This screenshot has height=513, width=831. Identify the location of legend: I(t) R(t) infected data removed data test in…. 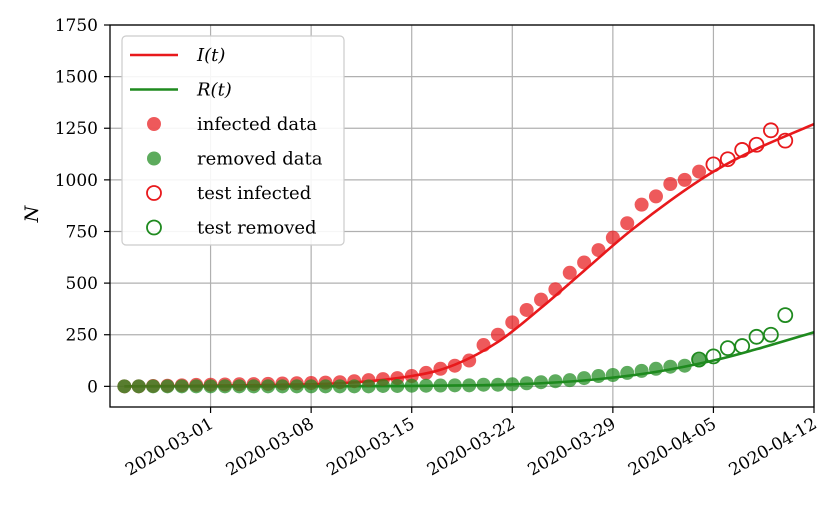
(233, 140).